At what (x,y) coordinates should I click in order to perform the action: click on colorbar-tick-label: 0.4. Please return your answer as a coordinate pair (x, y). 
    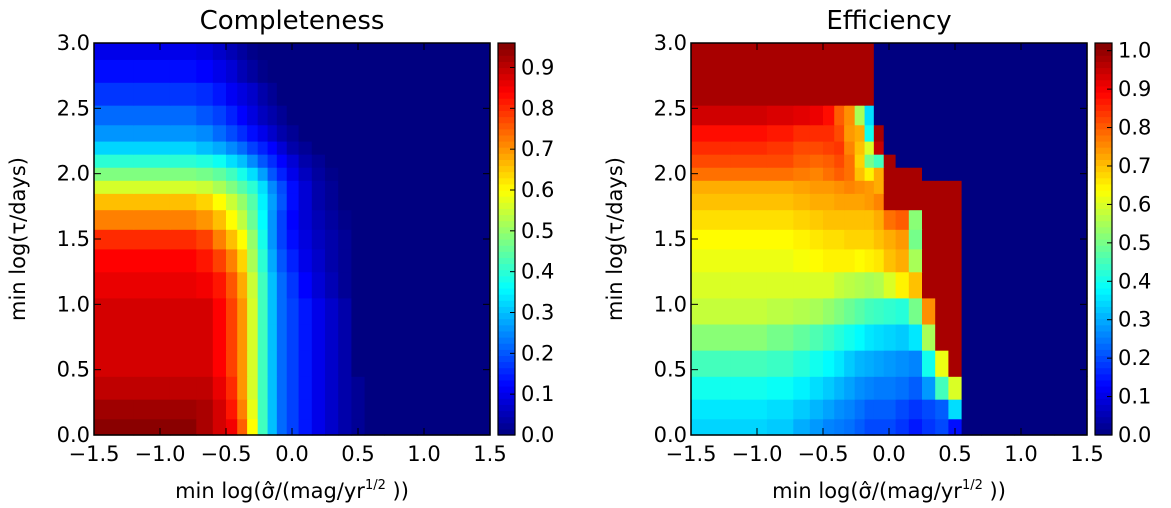
    Looking at the image, I should click on (537, 272).